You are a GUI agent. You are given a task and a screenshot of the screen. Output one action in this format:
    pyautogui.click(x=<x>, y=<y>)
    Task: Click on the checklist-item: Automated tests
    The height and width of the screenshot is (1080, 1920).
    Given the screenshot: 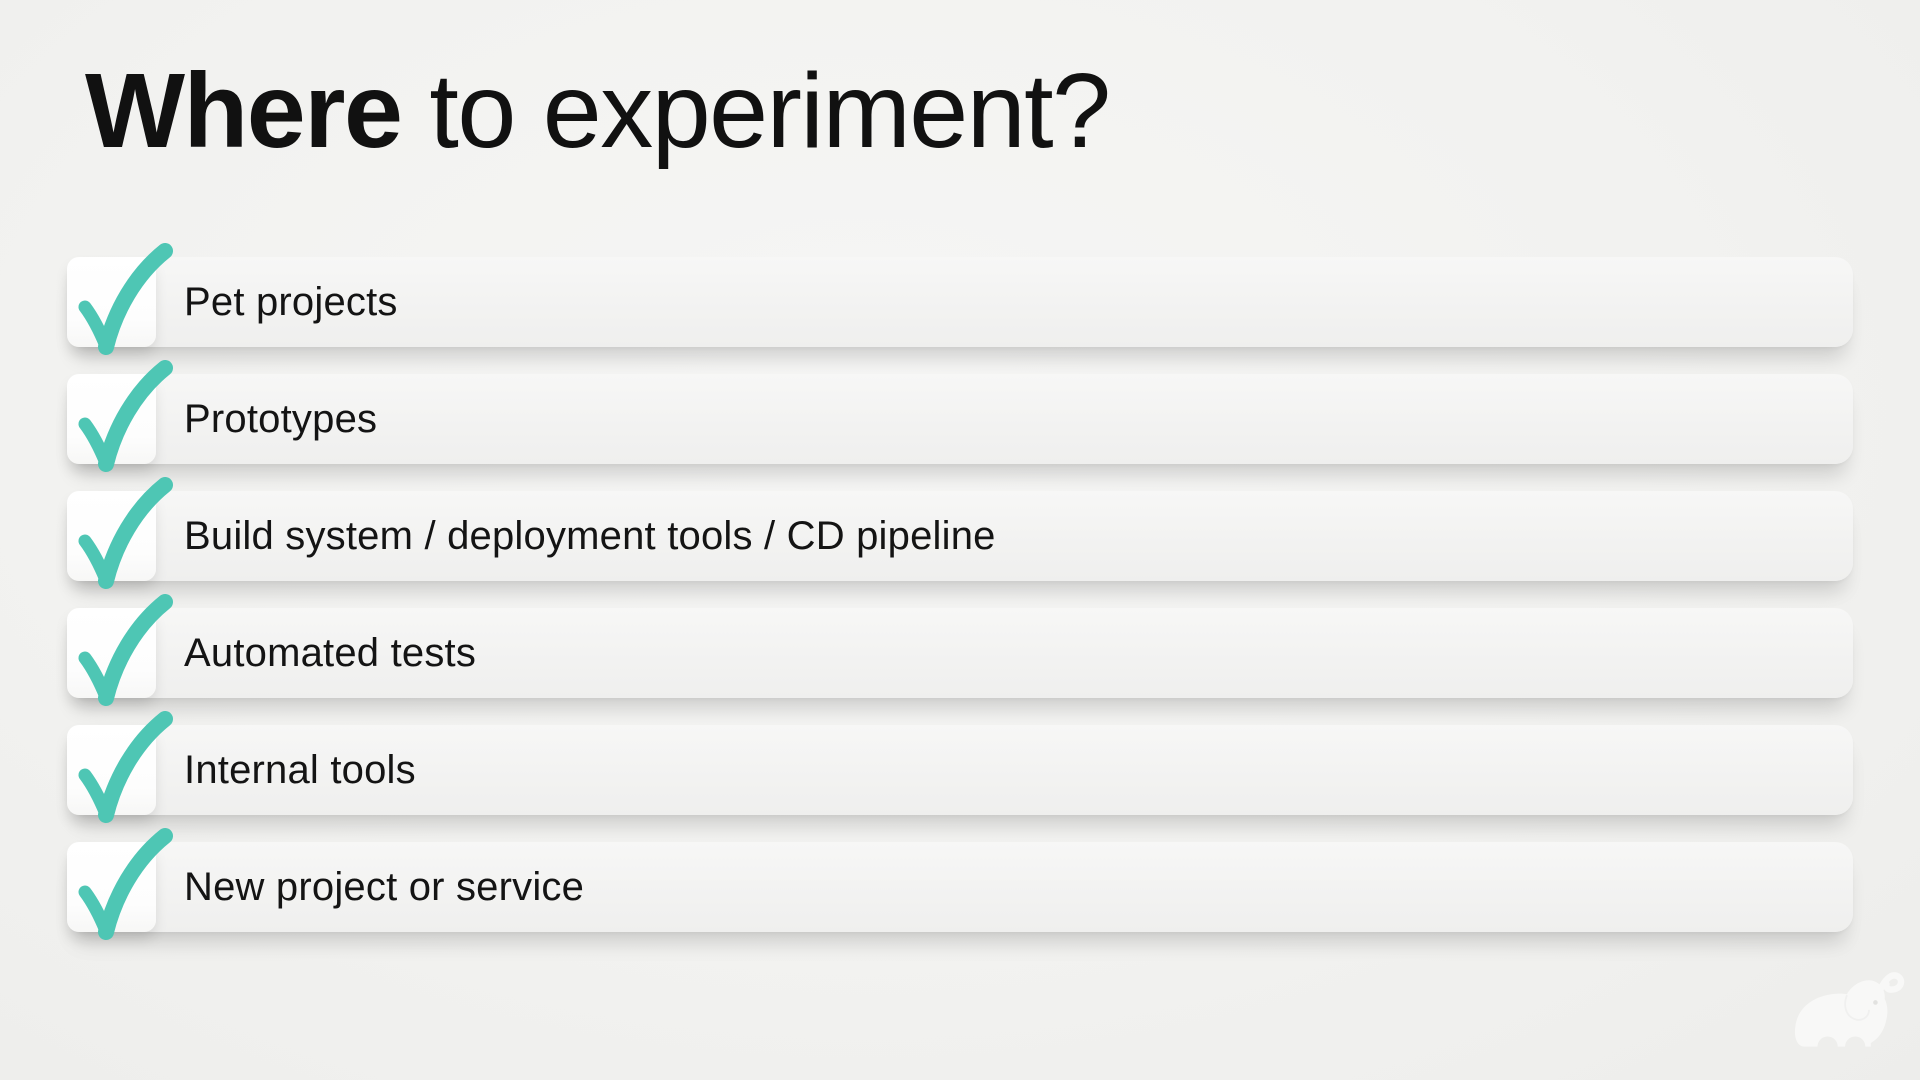 What is the action you would take?
    pyautogui.click(x=960, y=650)
    